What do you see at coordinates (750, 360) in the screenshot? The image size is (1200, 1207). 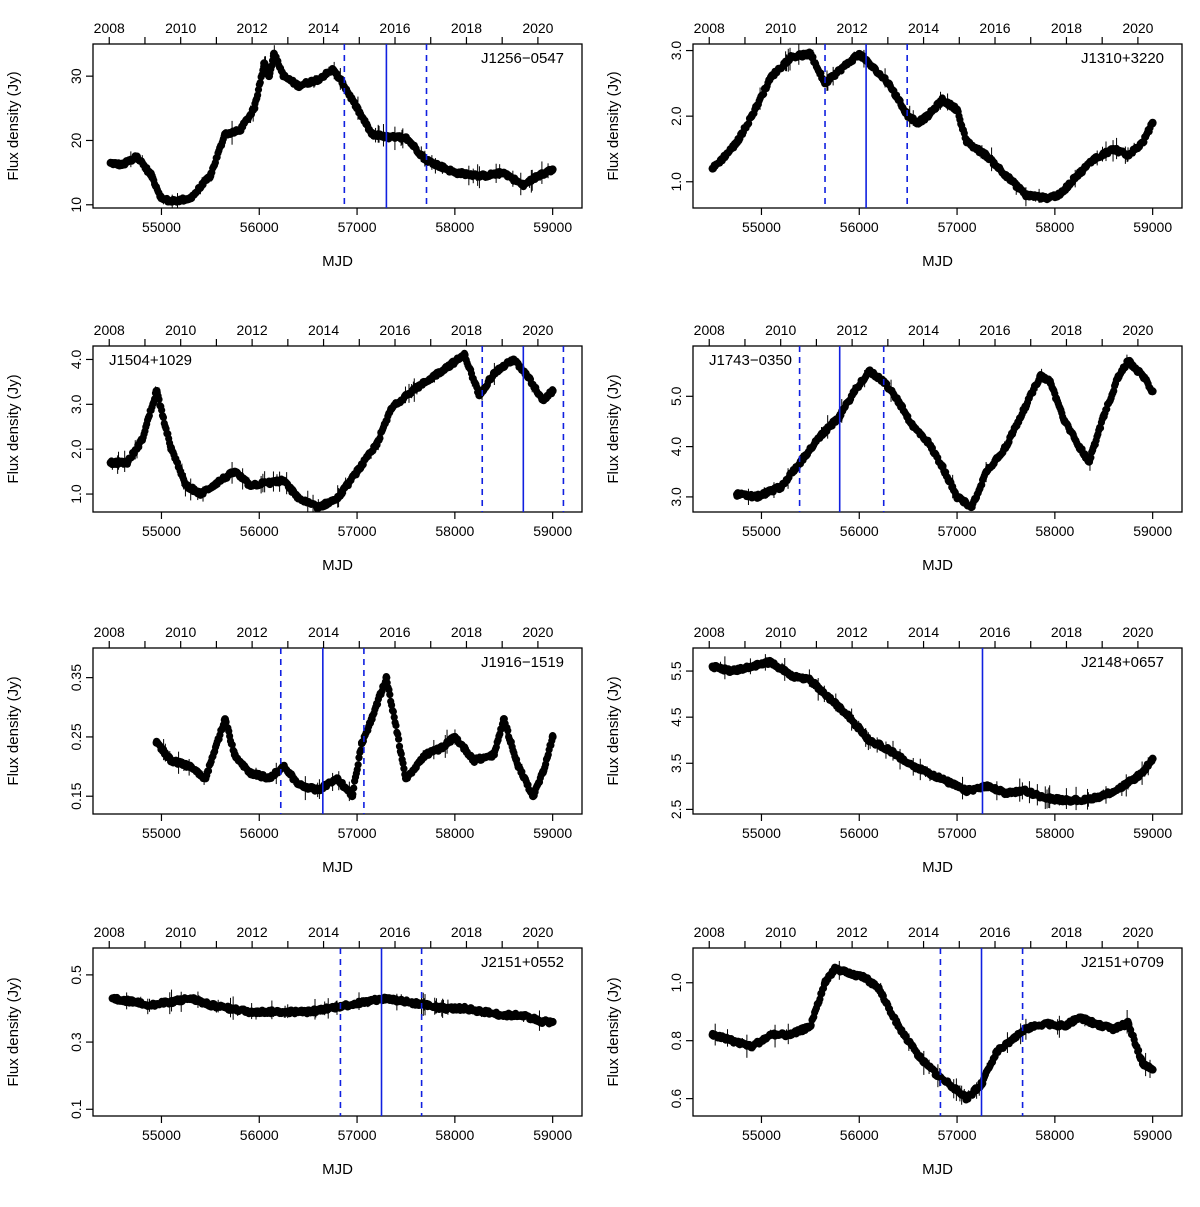 I see `source-label: J1743−0350` at bounding box center [750, 360].